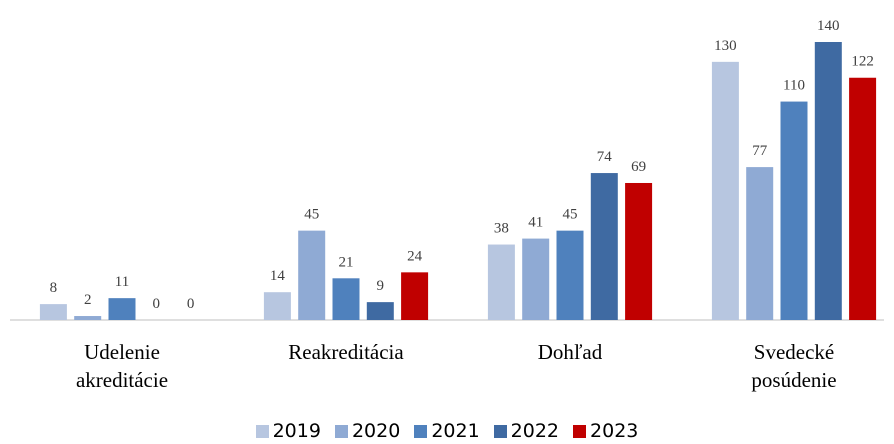 The width and height of the screenshot is (894, 444). Describe the element at coordinates (346, 262) in the screenshot. I see `data-label: 21` at that location.